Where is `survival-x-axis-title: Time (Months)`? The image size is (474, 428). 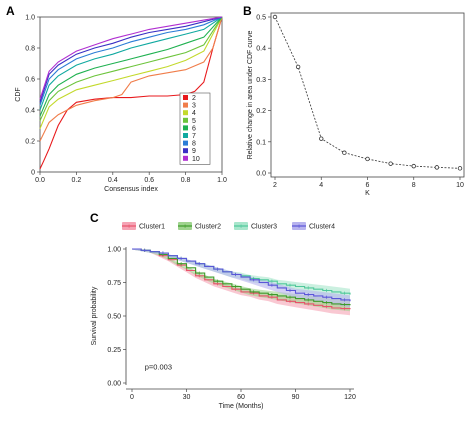
survival-x-axis-title: Time (Months) is located at coordinates (241, 406).